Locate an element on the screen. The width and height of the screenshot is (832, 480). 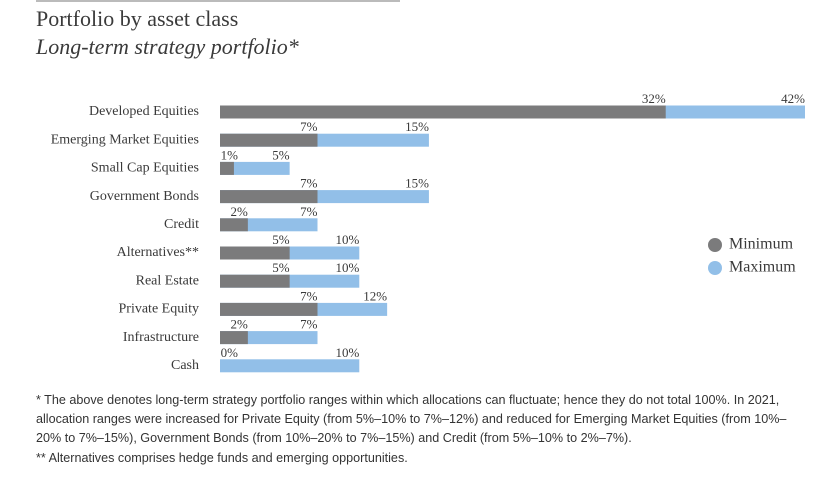
category-label: Government Bonds is located at coordinates (144, 196).